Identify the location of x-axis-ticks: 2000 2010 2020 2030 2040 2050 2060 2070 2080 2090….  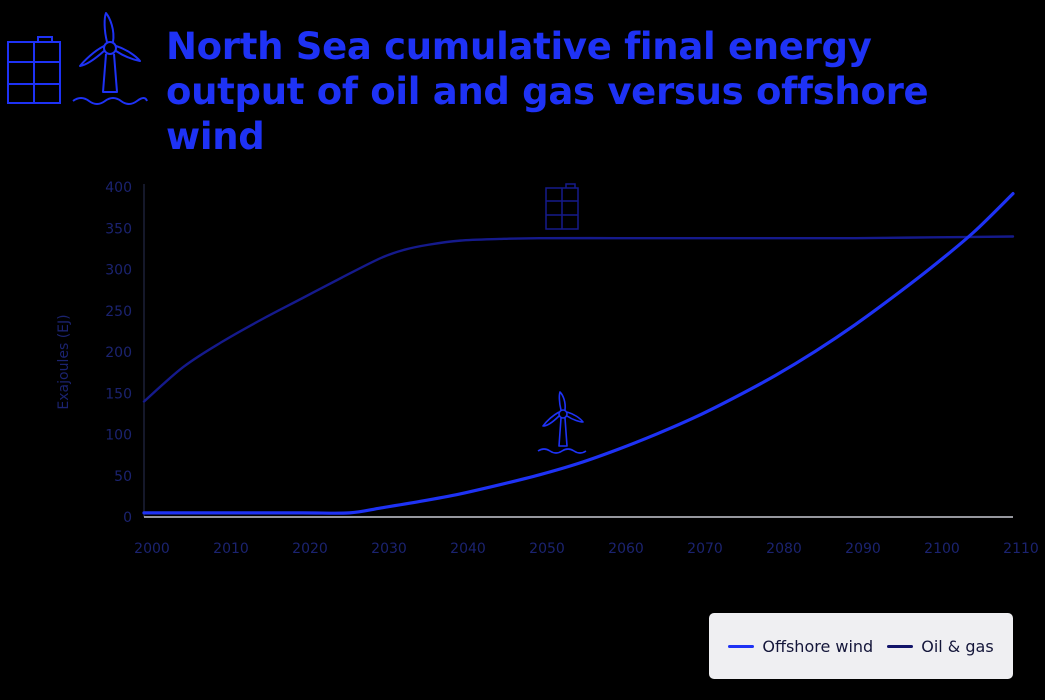
(586, 549).